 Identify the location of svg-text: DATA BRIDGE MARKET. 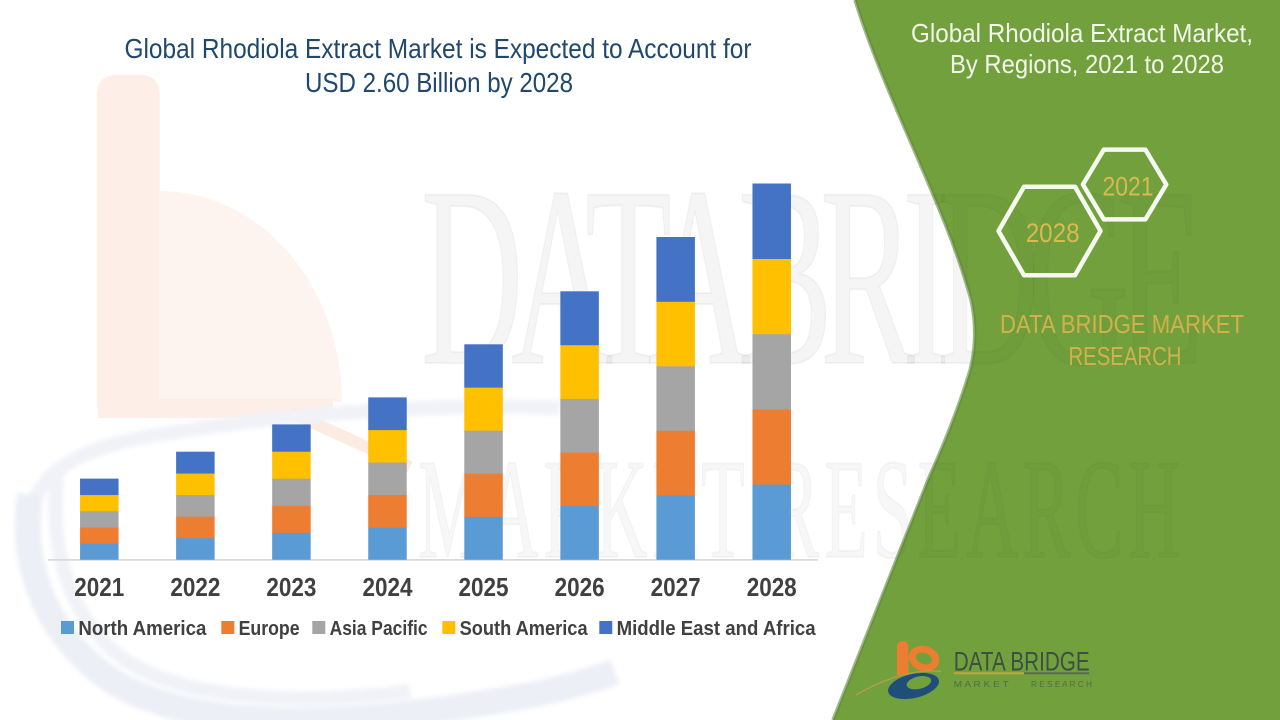
(1122, 324).